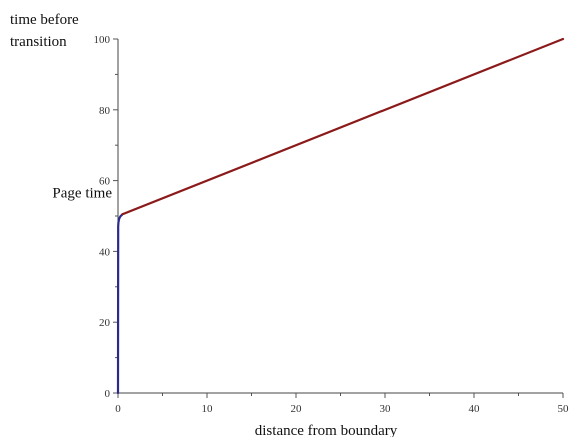 This screenshot has height=437, width=569. What do you see at coordinates (105, 323) in the screenshot?
I see `y-tick-label: 20` at bounding box center [105, 323].